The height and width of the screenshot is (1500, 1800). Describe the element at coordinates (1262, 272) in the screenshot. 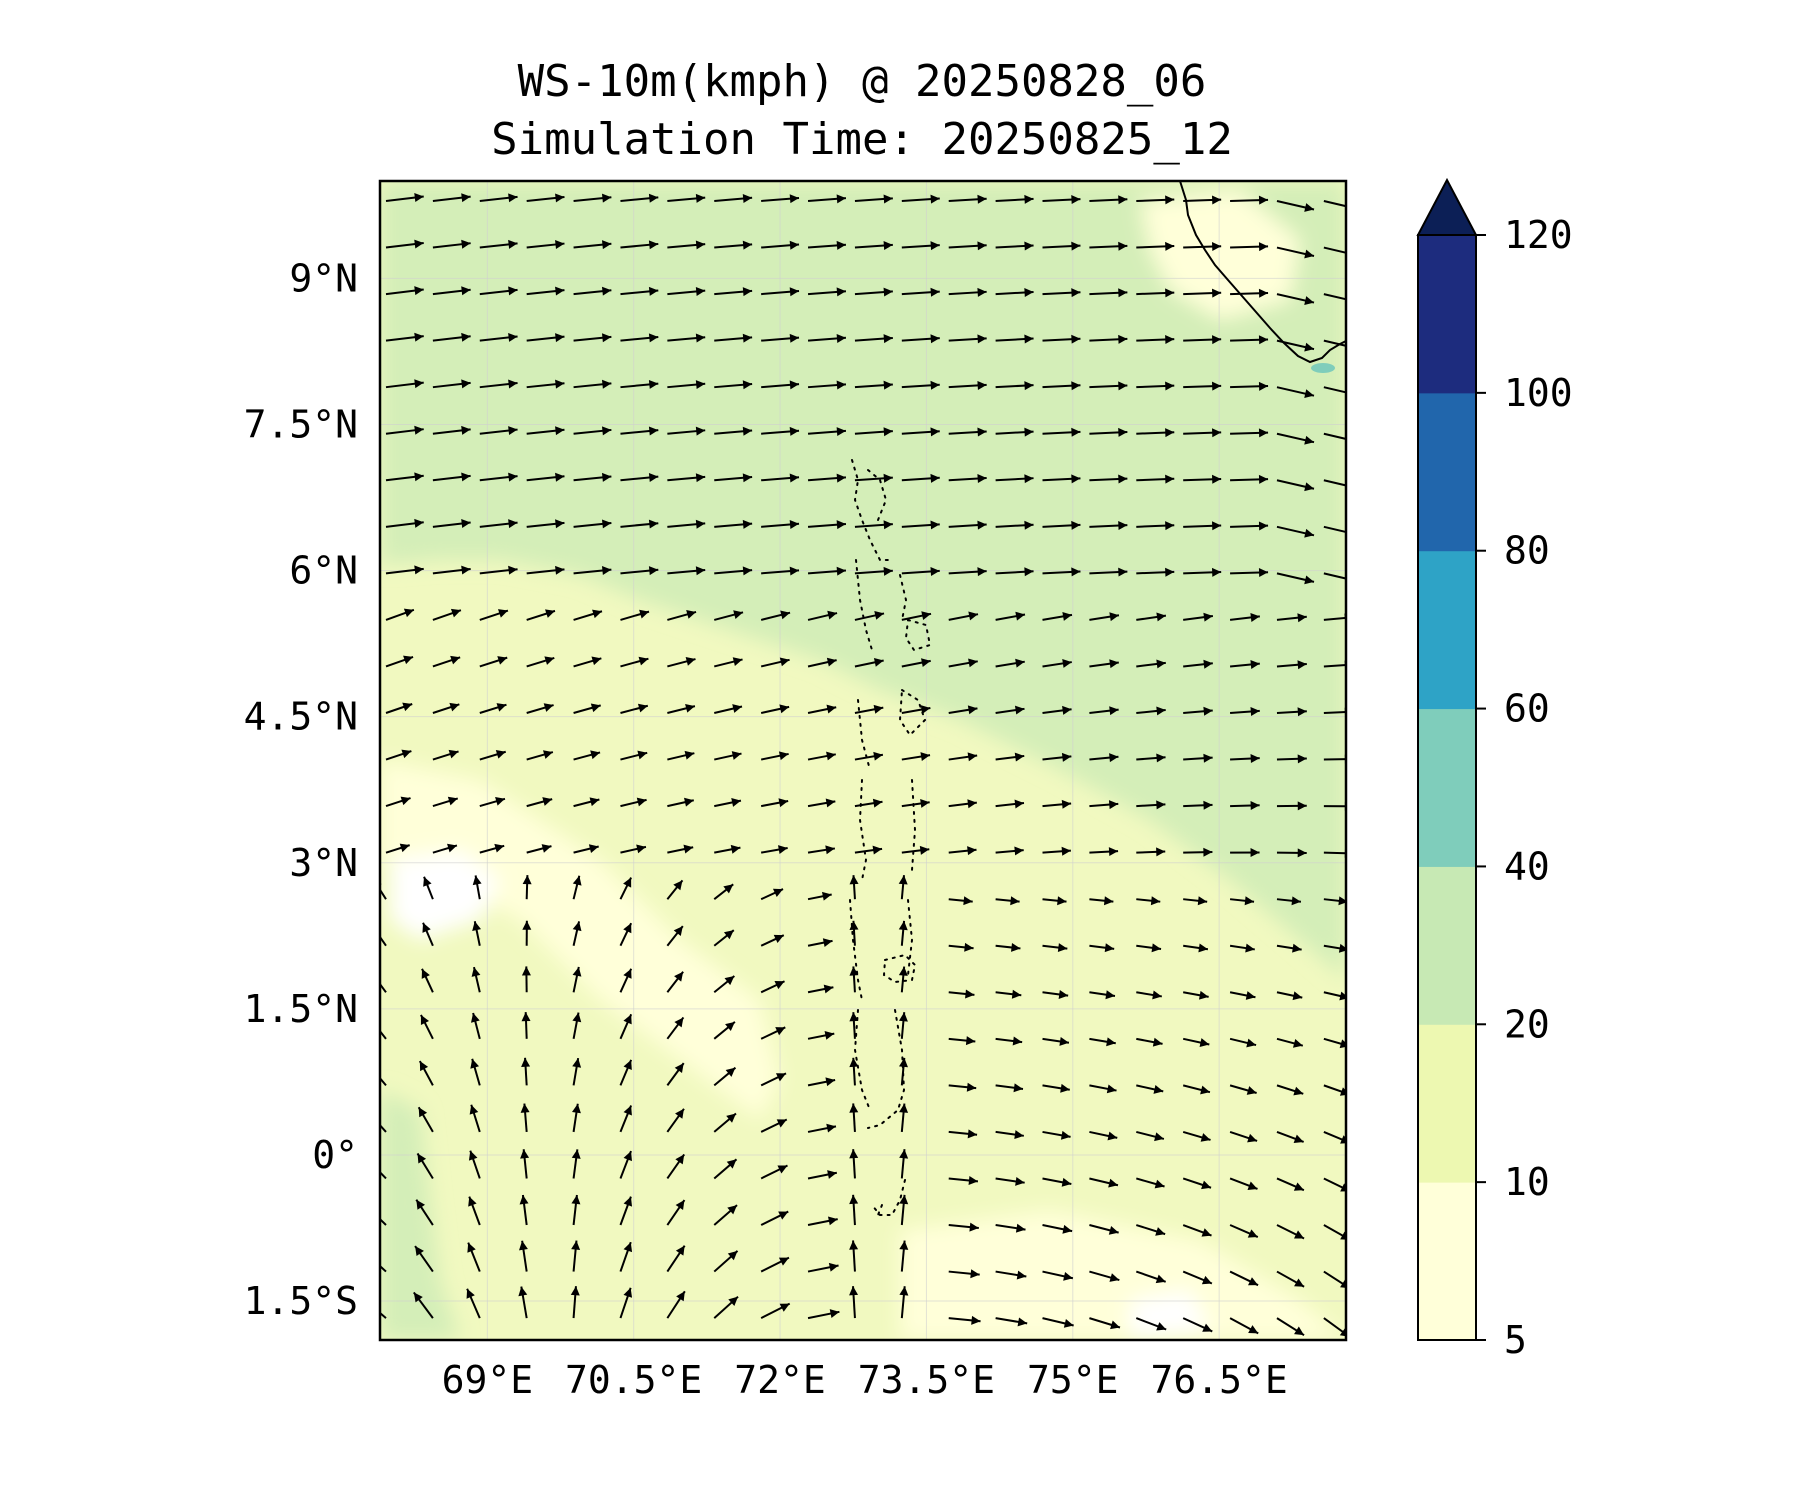

I see `india-coastline` at that location.